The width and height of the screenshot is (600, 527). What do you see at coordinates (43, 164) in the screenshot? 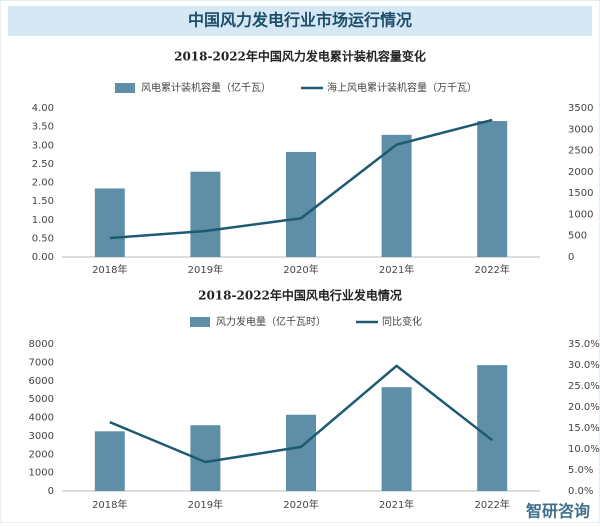
I see `y-tick-label: 2.50` at bounding box center [43, 164].